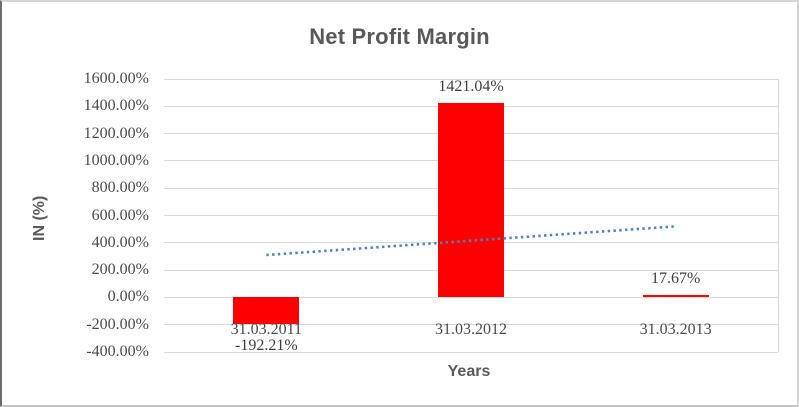 This screenshot has width=799, height=407. I want to click on y-tick-label: 1200.00%, so click(116, 133).